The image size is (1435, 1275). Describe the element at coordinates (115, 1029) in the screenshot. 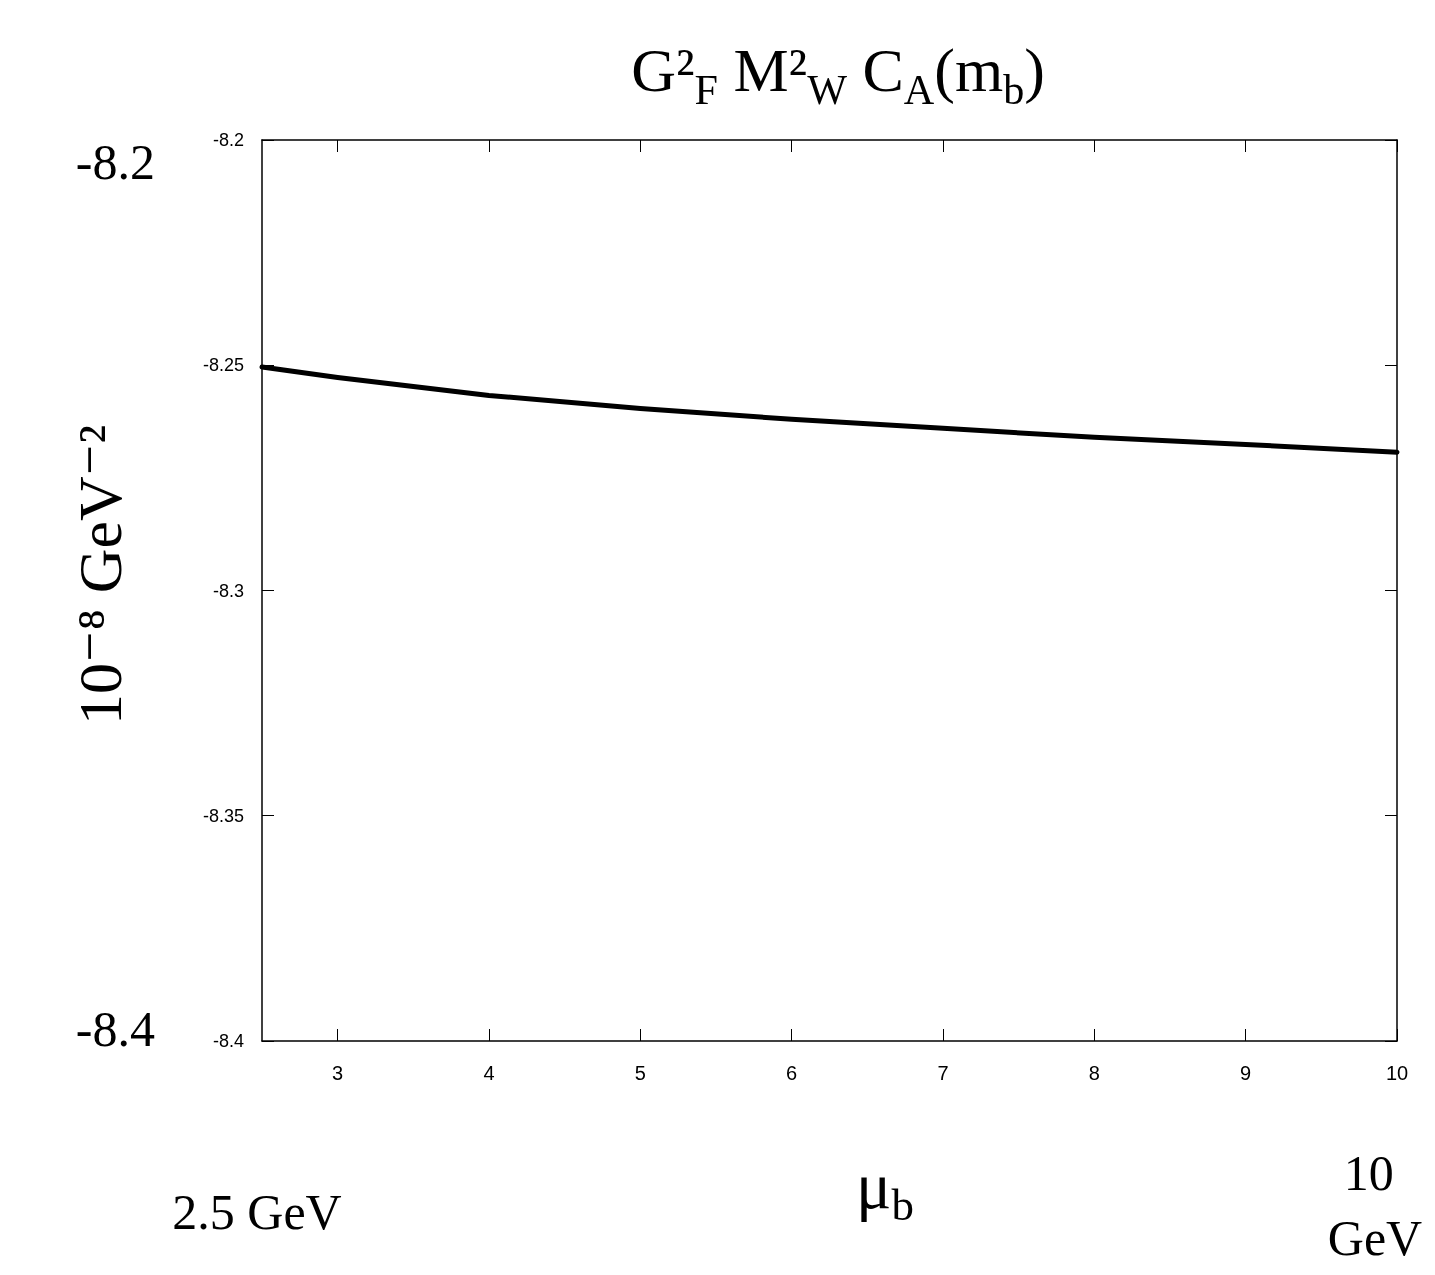

I see `text: -8.4` at that location.